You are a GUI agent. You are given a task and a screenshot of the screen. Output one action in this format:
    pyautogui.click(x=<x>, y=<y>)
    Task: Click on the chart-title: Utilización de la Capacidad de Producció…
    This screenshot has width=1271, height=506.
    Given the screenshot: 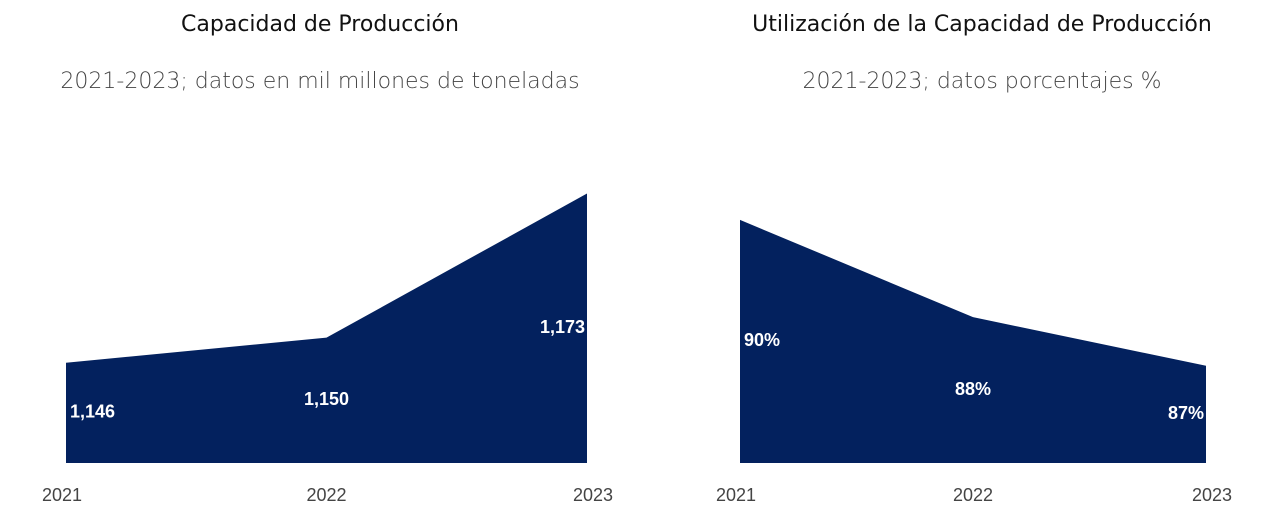 What is the action you would take?
    pyautogui.click(x=982, y=24)
    